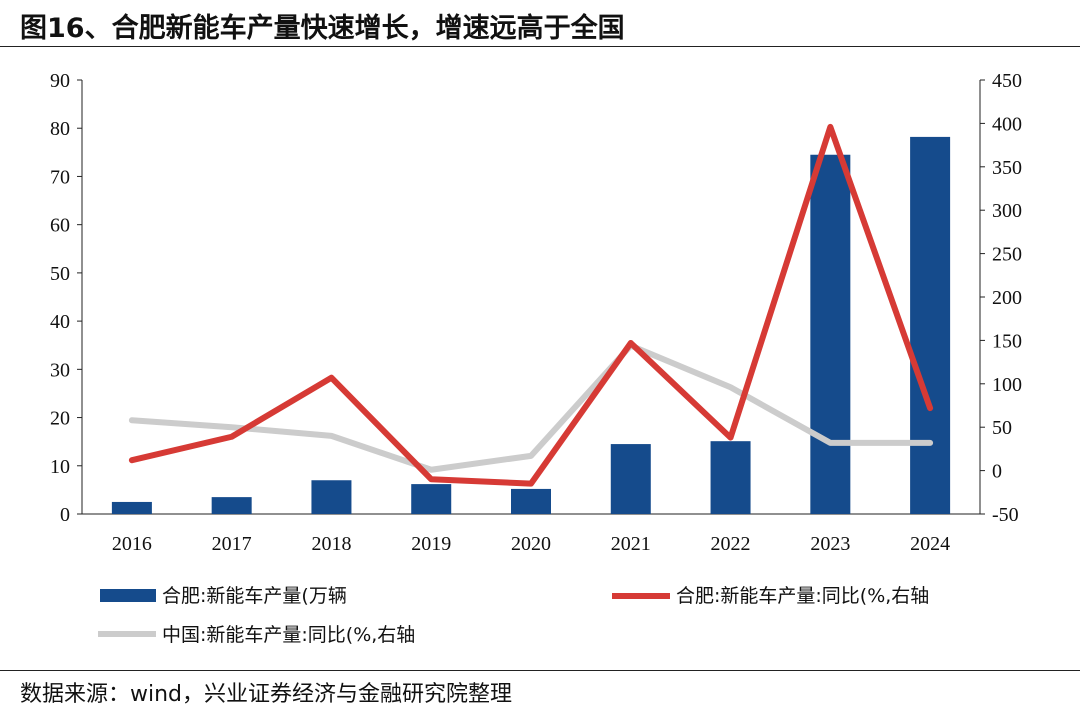 The width and height of the screenshot is (1080, 709). Describe the element at coordinates (254, 596) in the screenshot. I see `legend-label: 合肥:新能车产量(万辆` at that location.